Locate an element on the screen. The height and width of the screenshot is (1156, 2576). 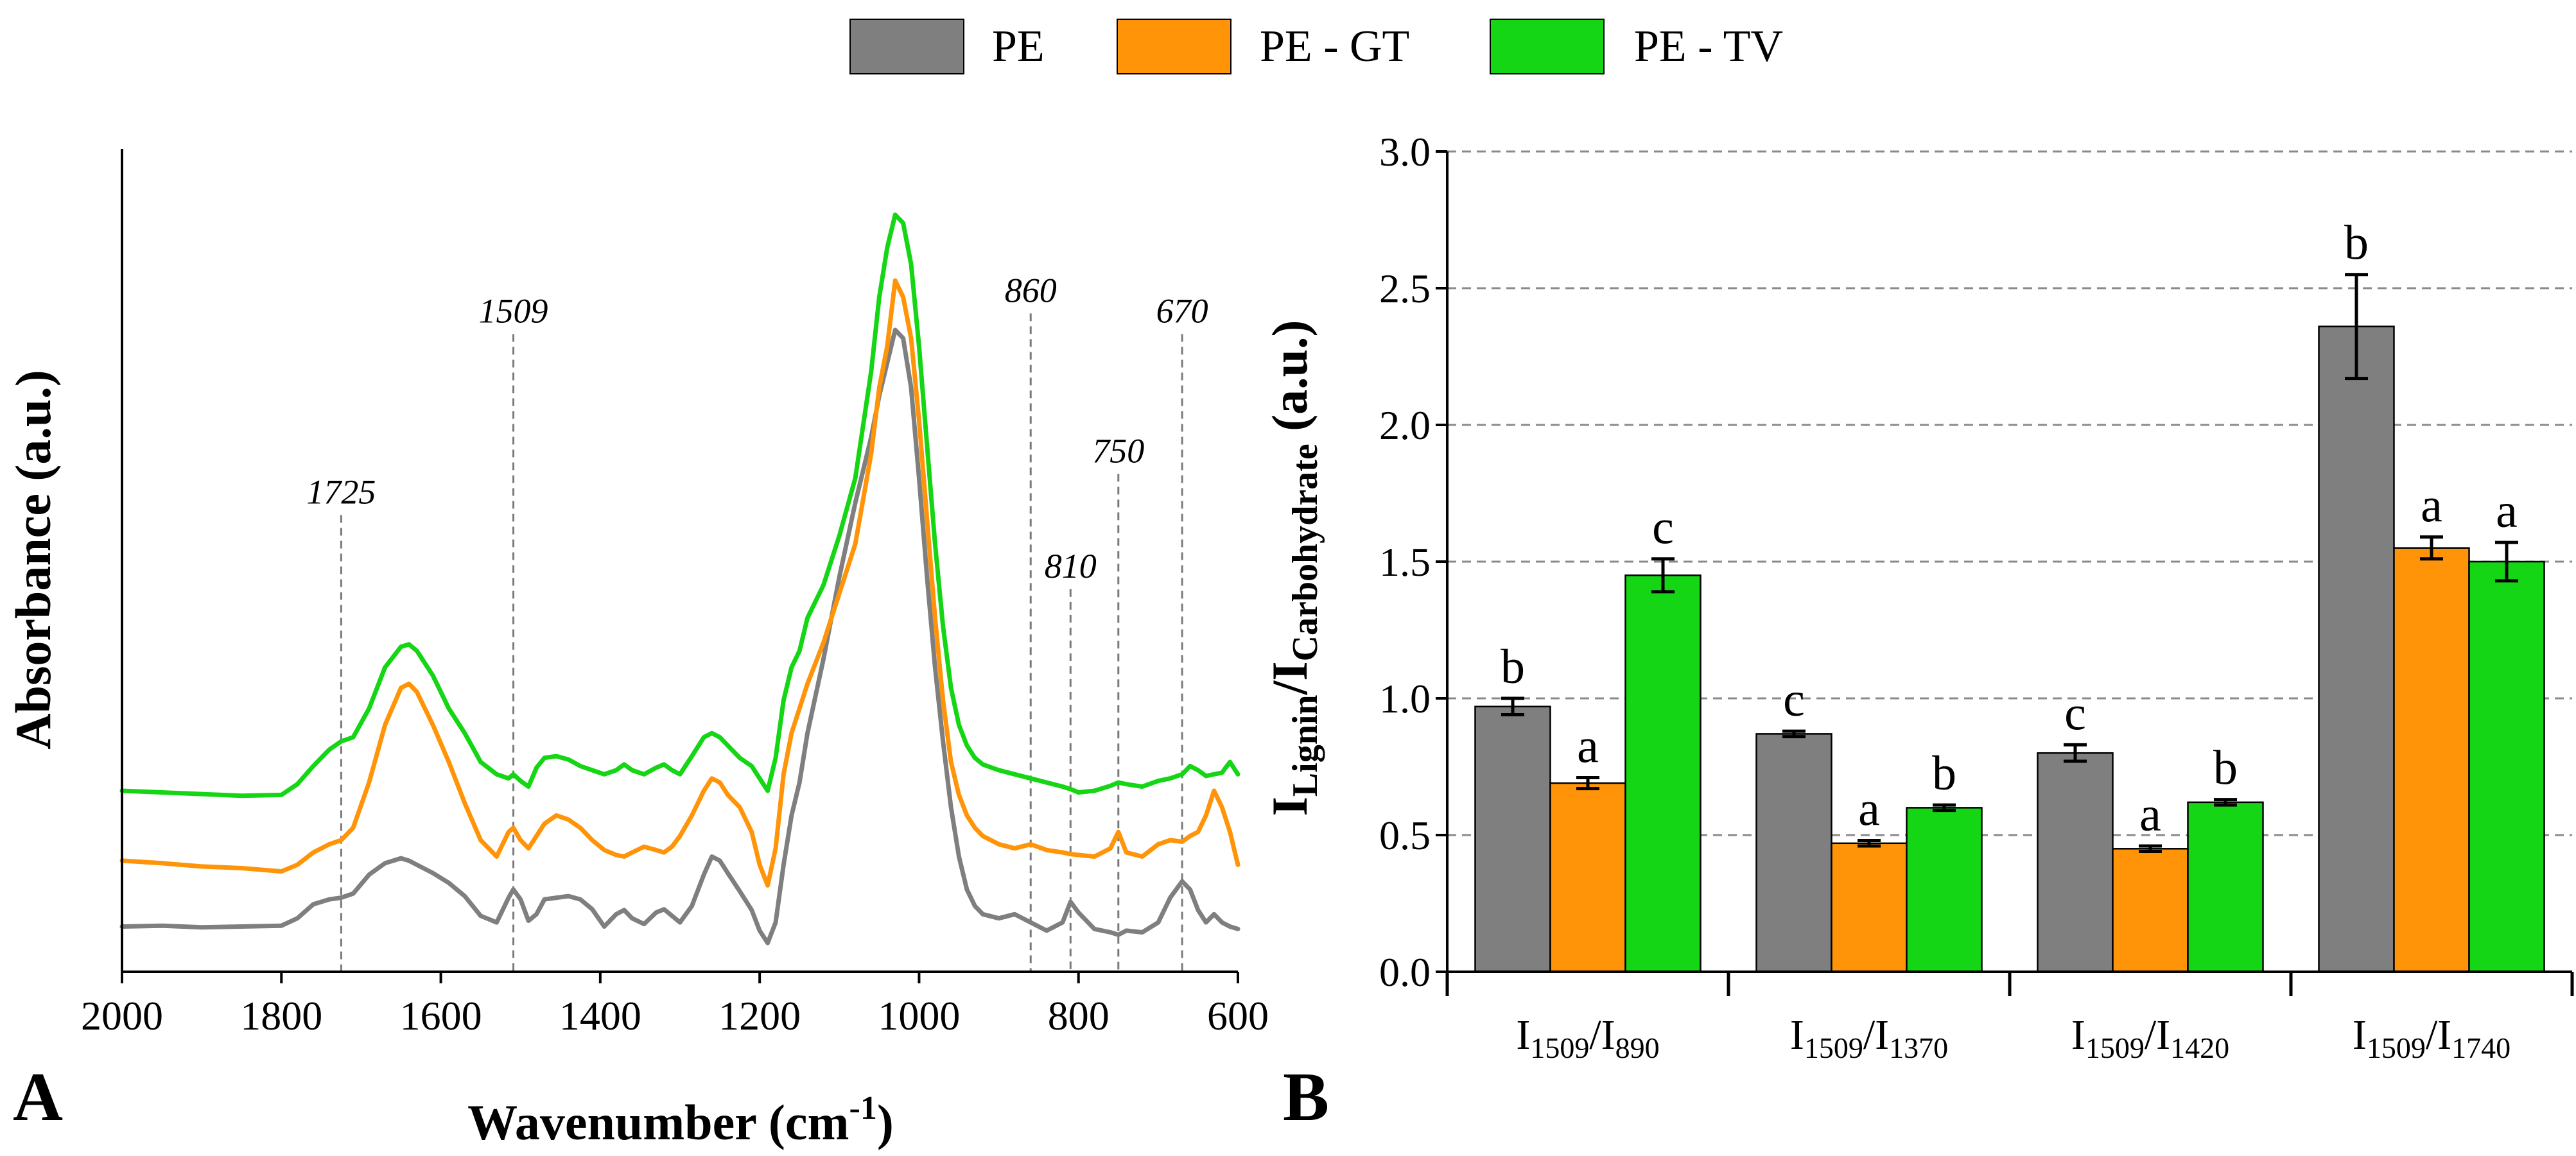
category-label: I1509/I1740 is located at coordinates (2432, 1038).